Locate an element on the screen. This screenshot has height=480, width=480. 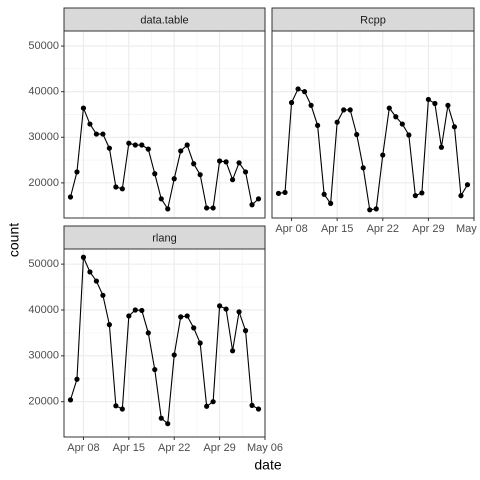
x-tick-label: Apr 29 is located at coordinates (219, 448).